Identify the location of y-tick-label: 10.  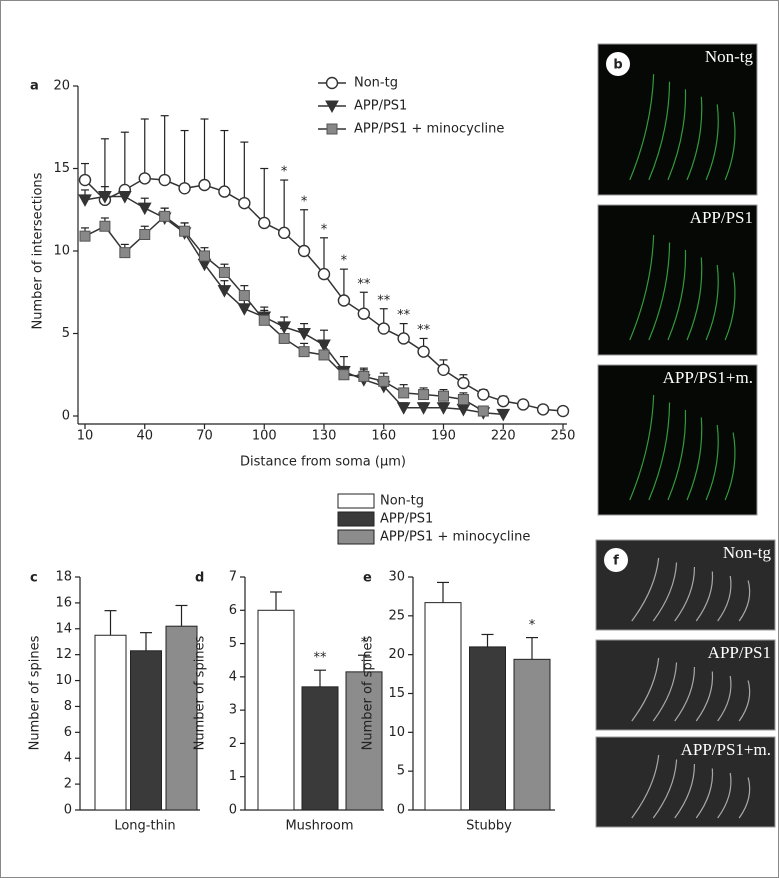
(396, 732).